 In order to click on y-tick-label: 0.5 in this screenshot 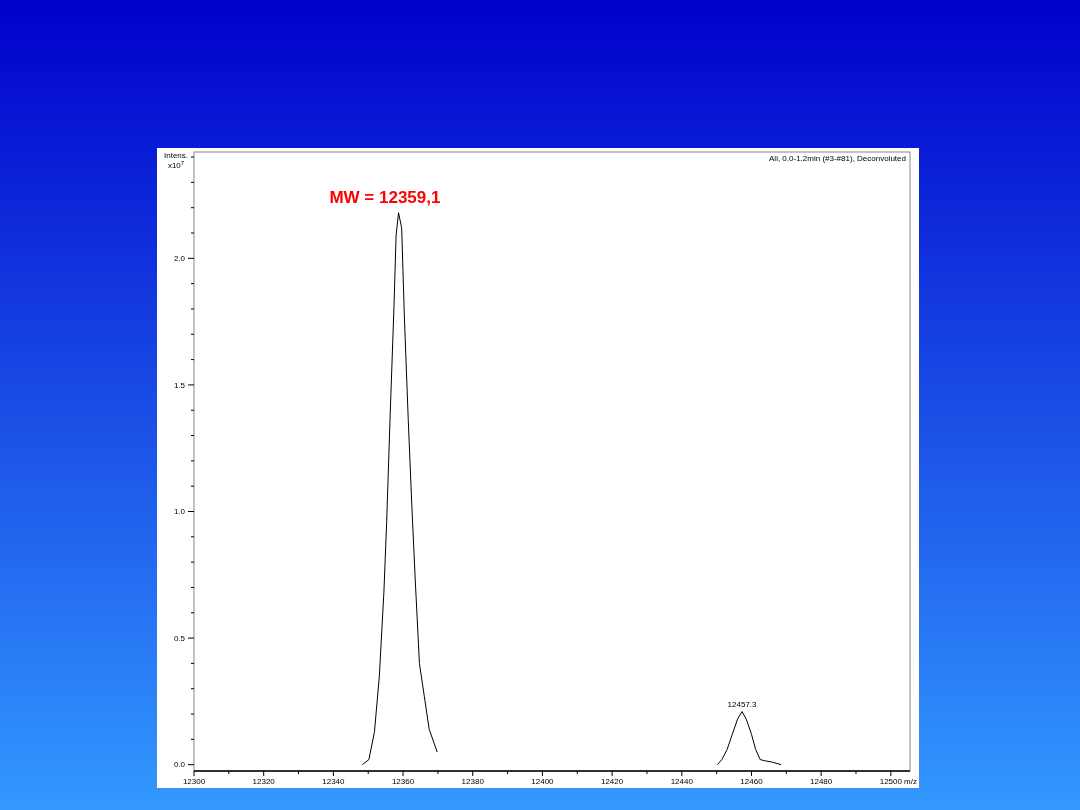, I will do `click(179, 638)`.